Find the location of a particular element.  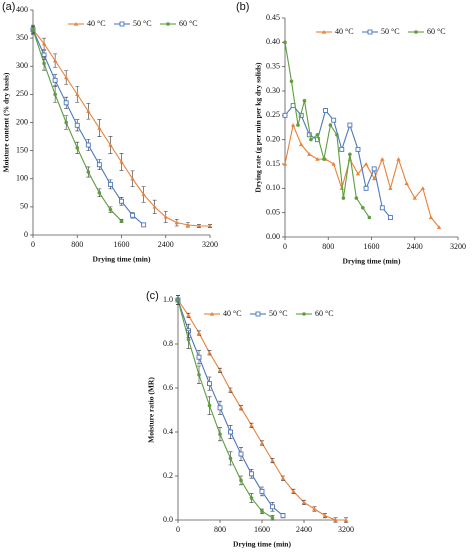

panel-label: (c) is located at coordinates (152, 296).